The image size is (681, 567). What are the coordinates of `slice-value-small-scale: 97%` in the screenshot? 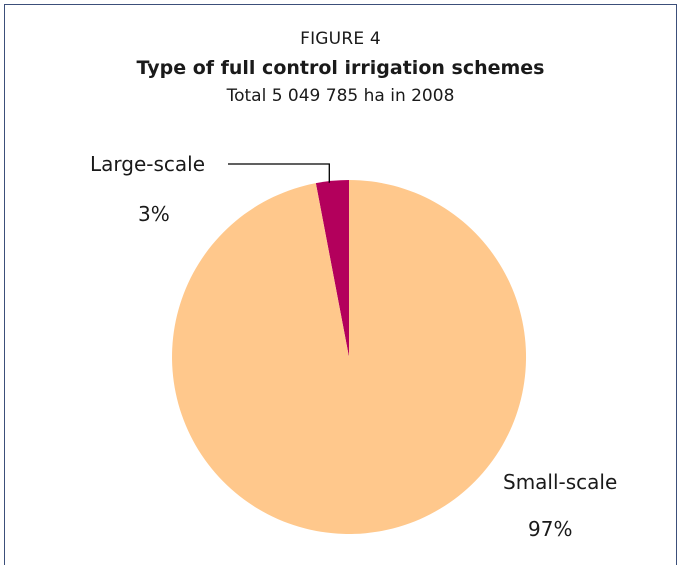 It's located at (550, 529).